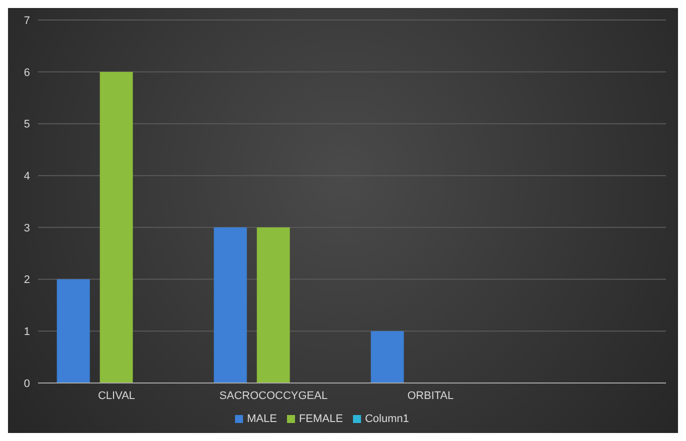  What do you see at coordinates (117, 396) in the screenshot?
I see `x-tick-label: CLIVAL` at bounding box center [117, 396].